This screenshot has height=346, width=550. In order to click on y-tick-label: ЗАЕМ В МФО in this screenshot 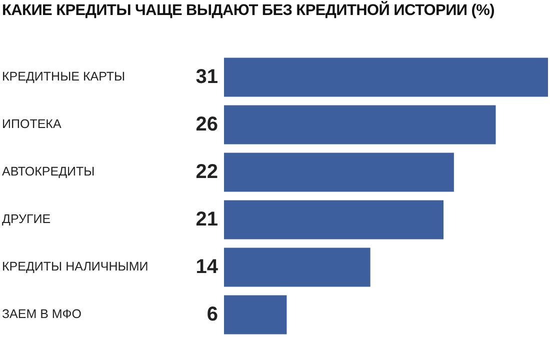, I will do `click(42, 314)`.